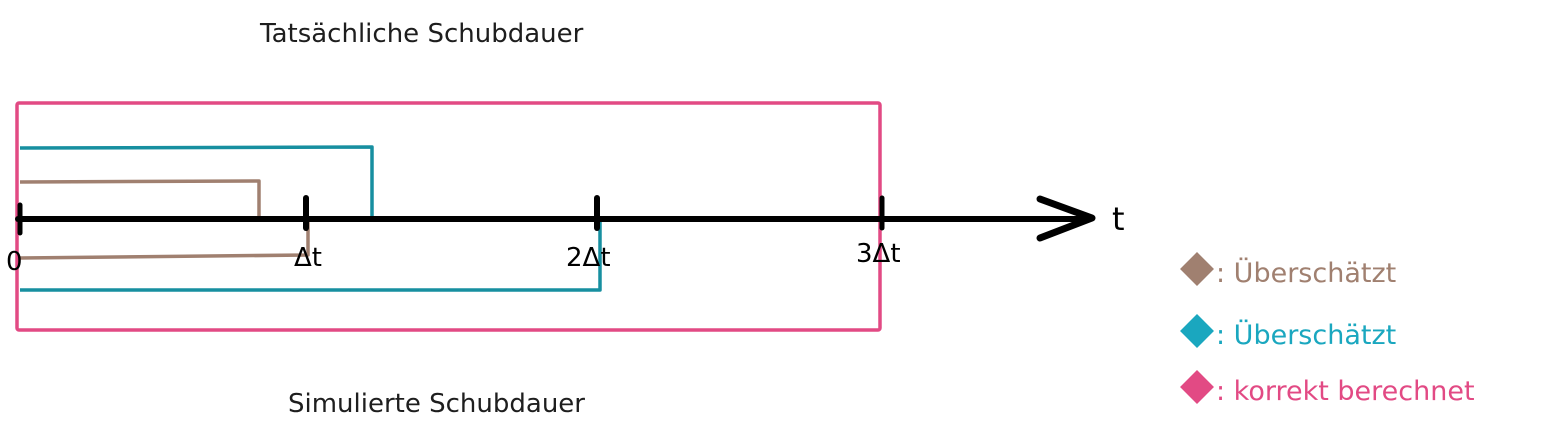 Image resolution: width=1557 pixels, height=439 pixels. Describe the element at coordinates (308, 258) in the screenshot. I see `tick-label-1: Δt` at that location.